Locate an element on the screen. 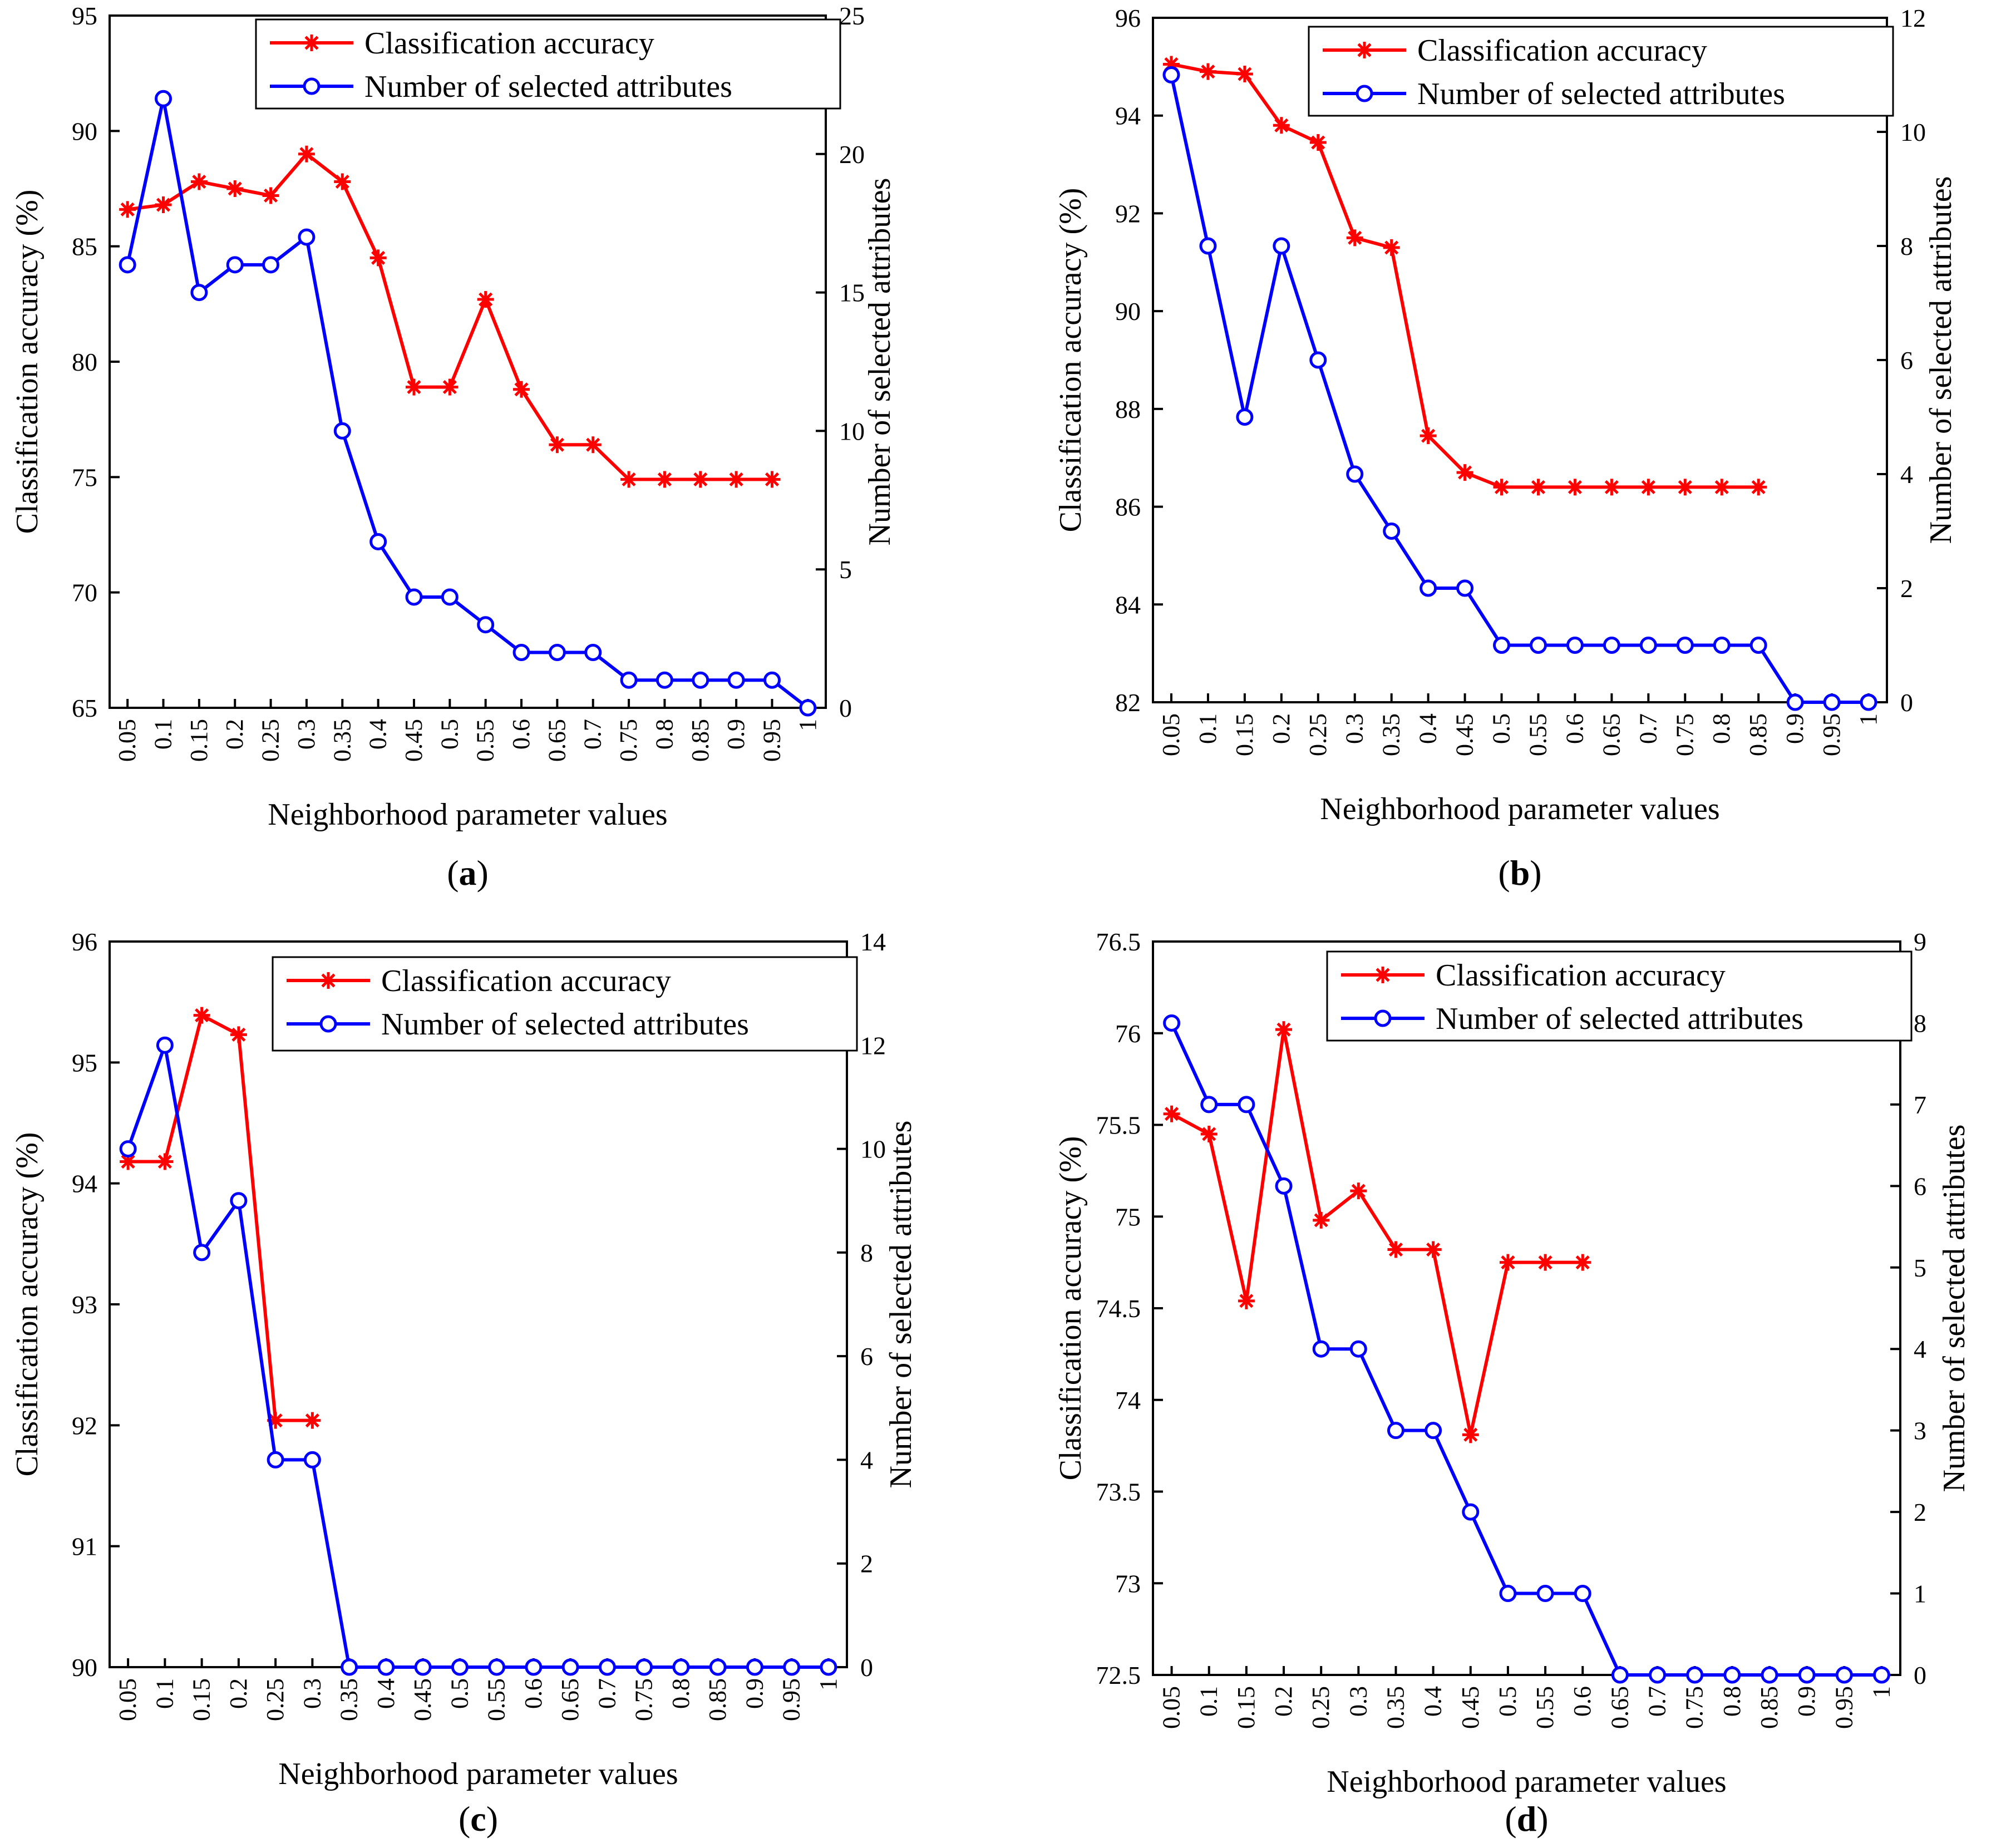 This screenshot has height=1848, width=2001. left-tick-label: 93 is located at coordinates (84, 1304).